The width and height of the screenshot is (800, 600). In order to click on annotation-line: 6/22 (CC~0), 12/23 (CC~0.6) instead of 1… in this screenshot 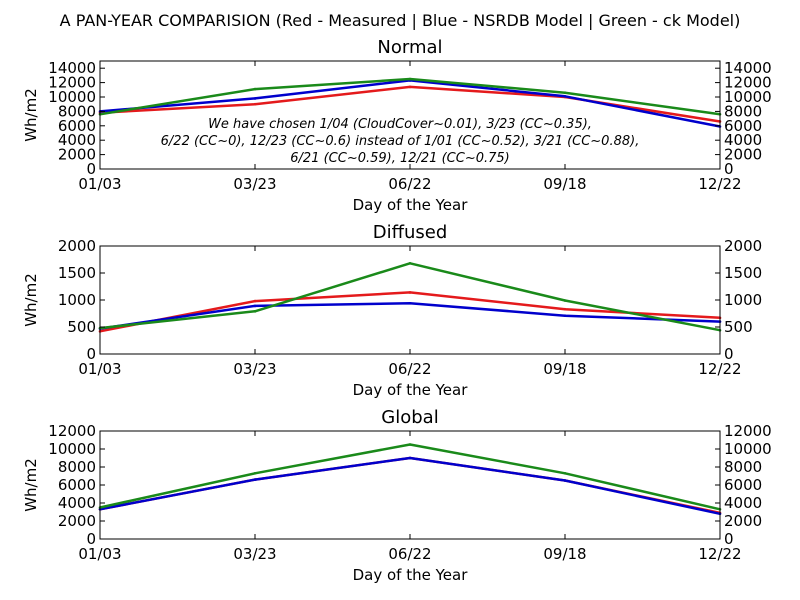, I will do `click(400, 141)`.